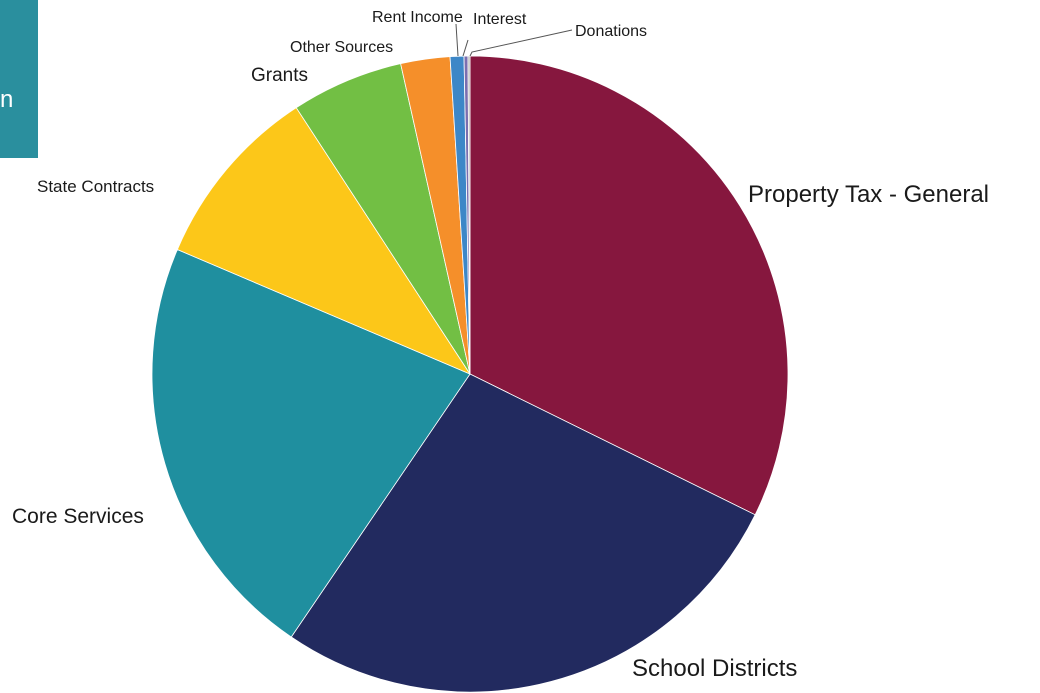 The image size is (1040, 693). Describe the element at coordinates (7, 99) in the screenshot. I see `corner-tab-text: n` at that location.